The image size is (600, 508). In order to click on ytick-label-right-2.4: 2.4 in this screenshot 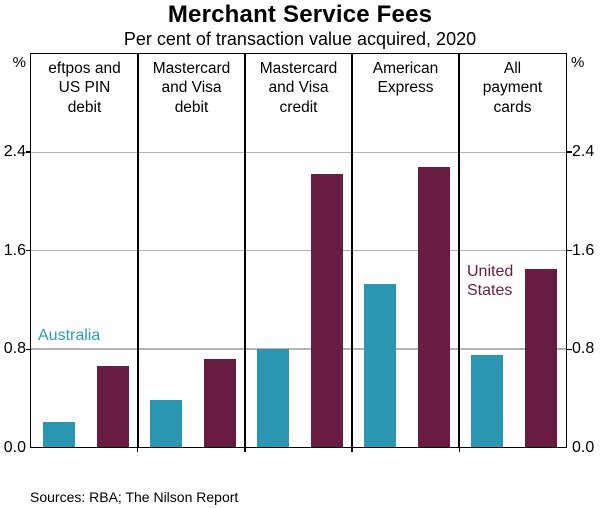, I will do `click(583, 151)`.